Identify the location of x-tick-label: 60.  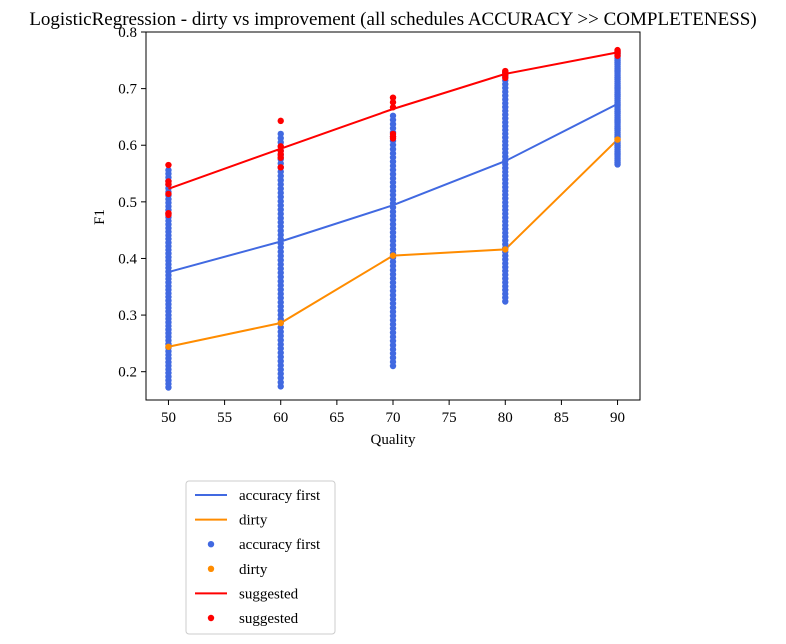
(280, 418).